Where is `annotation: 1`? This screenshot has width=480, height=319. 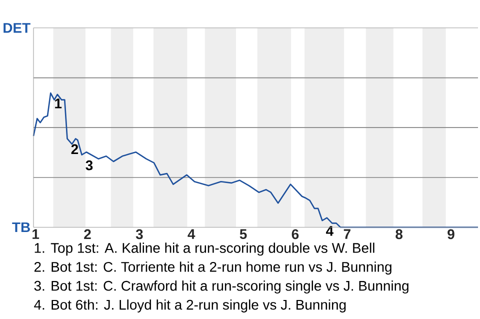
annotation: 1 is located at coordinates (58, 103).